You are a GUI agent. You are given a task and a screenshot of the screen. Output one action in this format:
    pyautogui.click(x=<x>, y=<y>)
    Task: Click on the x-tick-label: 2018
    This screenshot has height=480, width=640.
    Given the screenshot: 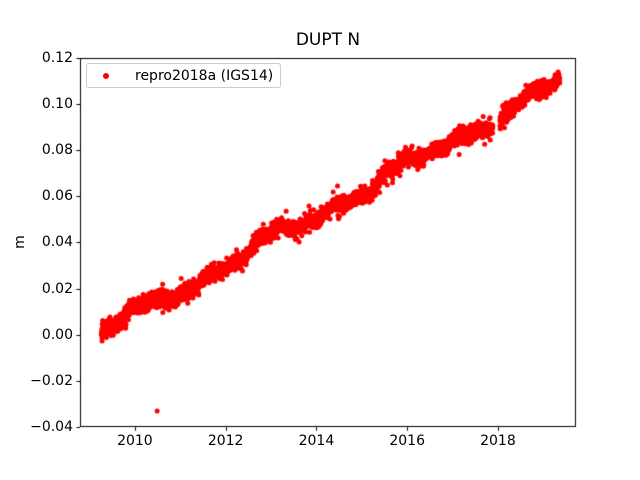 What is the action you would take?
    pyautogui.click(x=498, y=441)
    